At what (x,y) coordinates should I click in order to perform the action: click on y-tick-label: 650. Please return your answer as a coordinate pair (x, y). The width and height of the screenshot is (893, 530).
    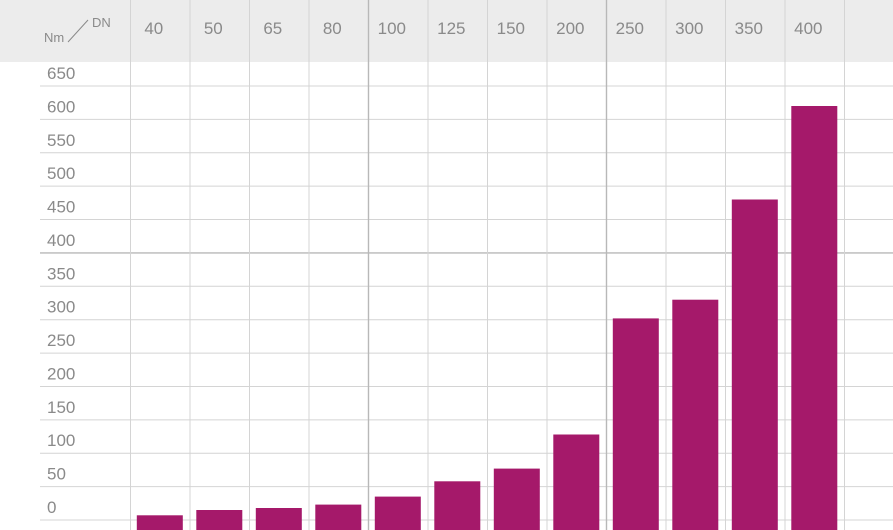
    Looking at the image, I should click on (61, 73).